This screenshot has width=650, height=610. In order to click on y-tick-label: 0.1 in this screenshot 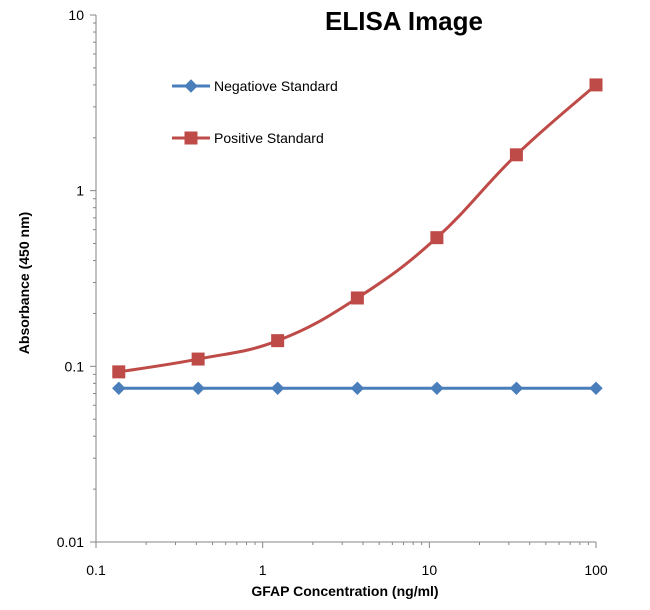, I will do `click(75, 366)`.